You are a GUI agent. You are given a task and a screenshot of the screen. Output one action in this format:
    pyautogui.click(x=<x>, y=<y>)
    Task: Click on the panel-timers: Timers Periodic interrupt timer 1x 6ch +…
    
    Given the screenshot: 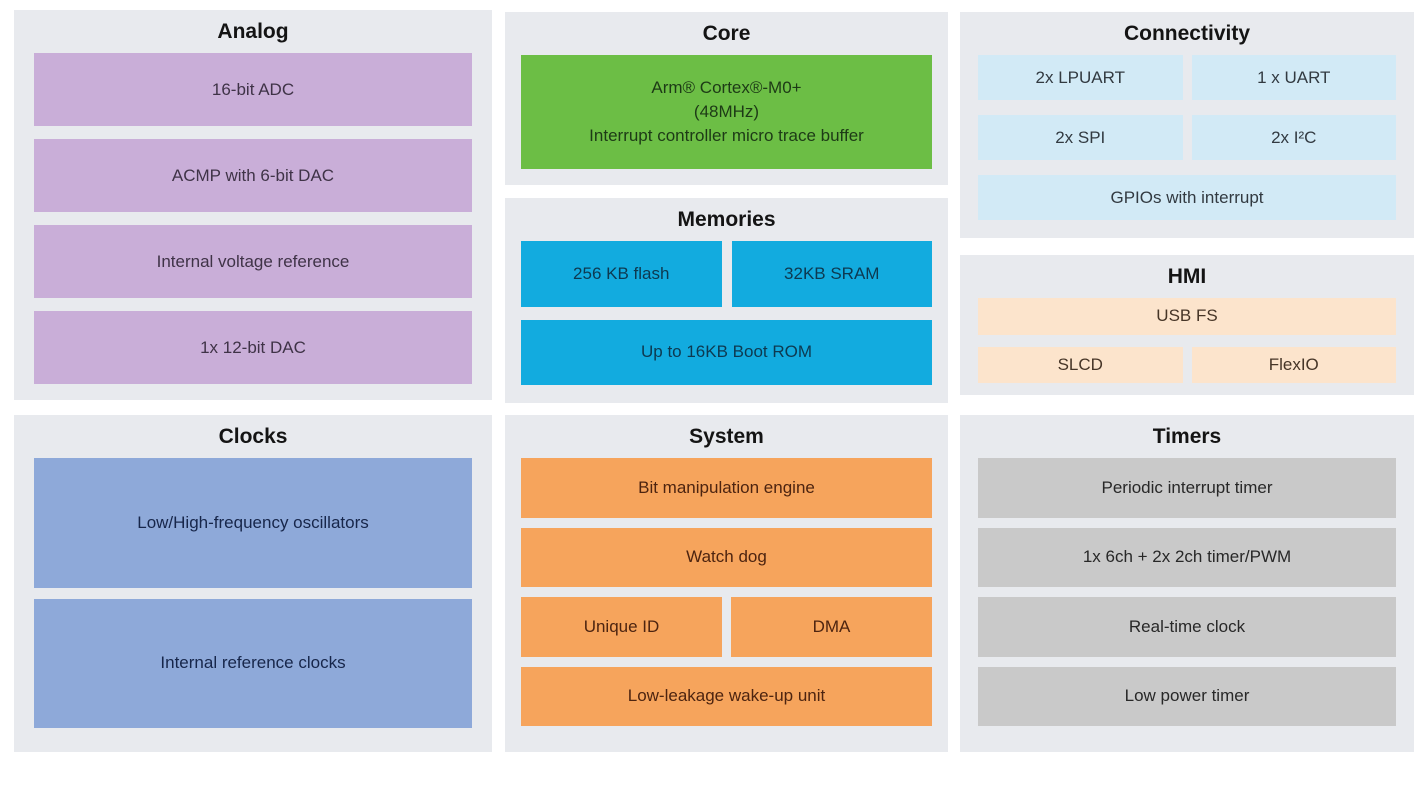 What is the action you would take?
    pyautogui.click(x=1187, y=583)
    